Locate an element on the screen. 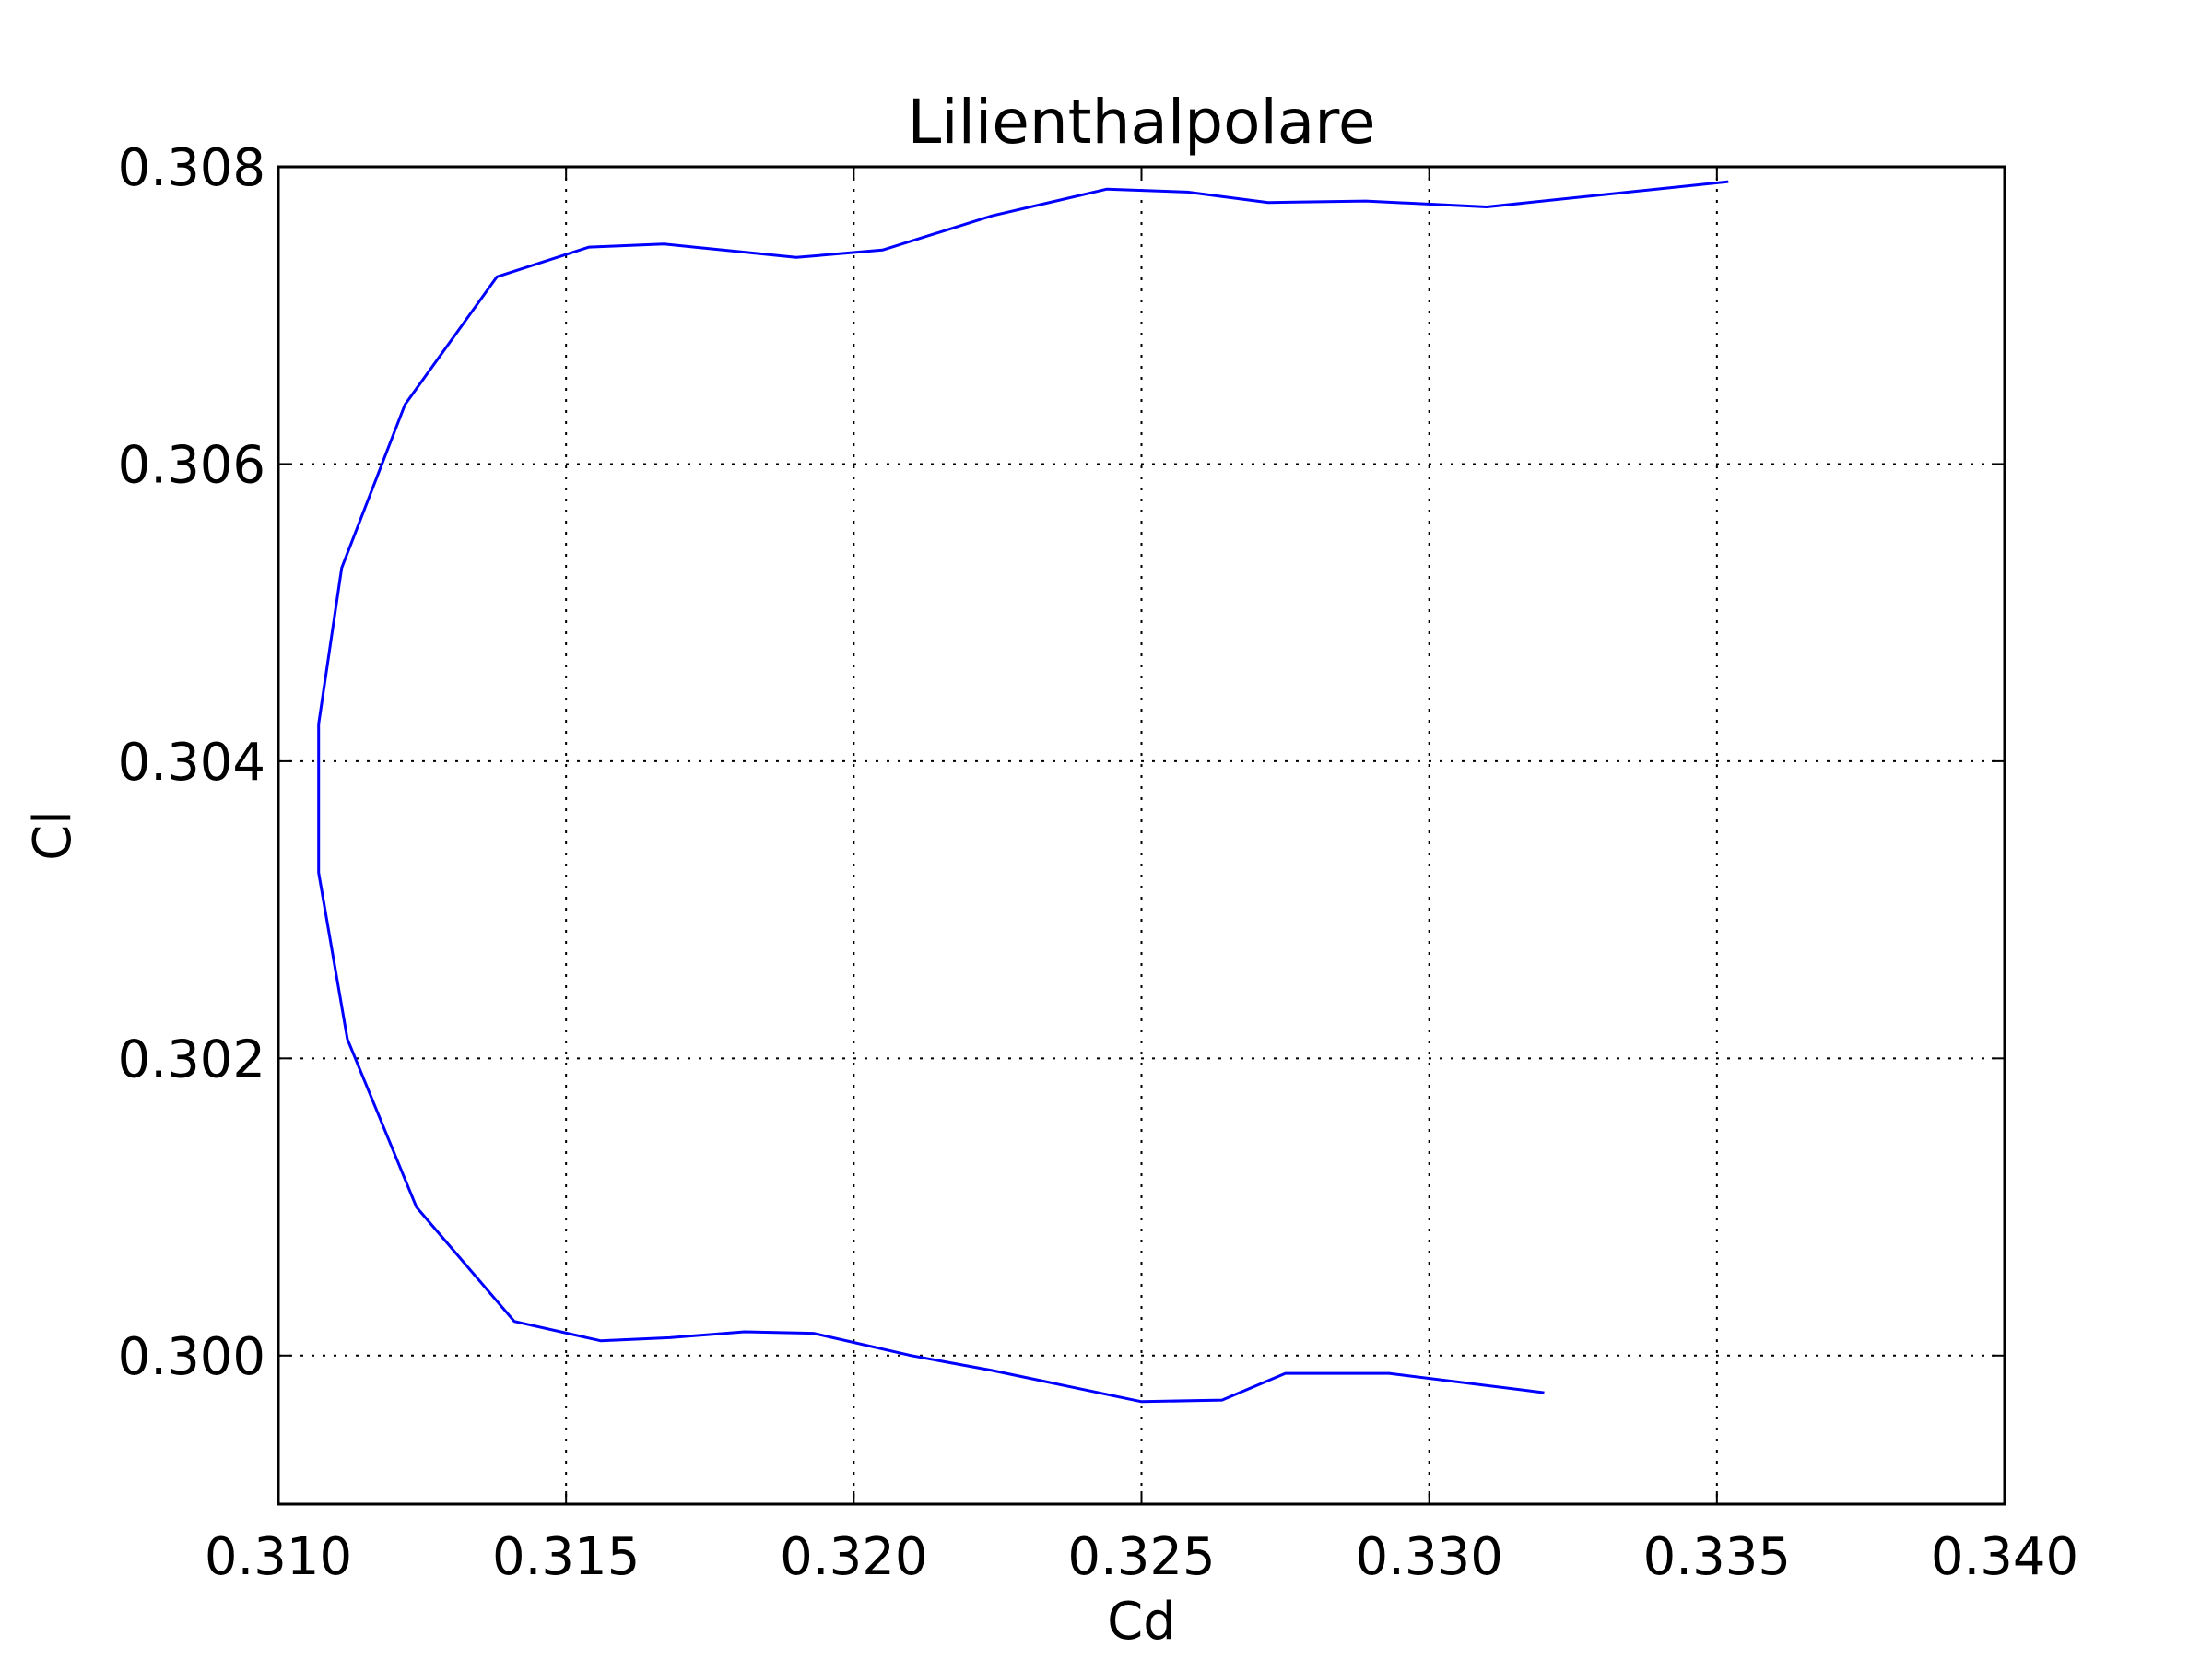 This screenshot has height=1659, width=2212. x-tick-labels: 0.310 0.315 0.320 0.325 0.330 0.335 0.340 is located at coordinates (1141, 1557).